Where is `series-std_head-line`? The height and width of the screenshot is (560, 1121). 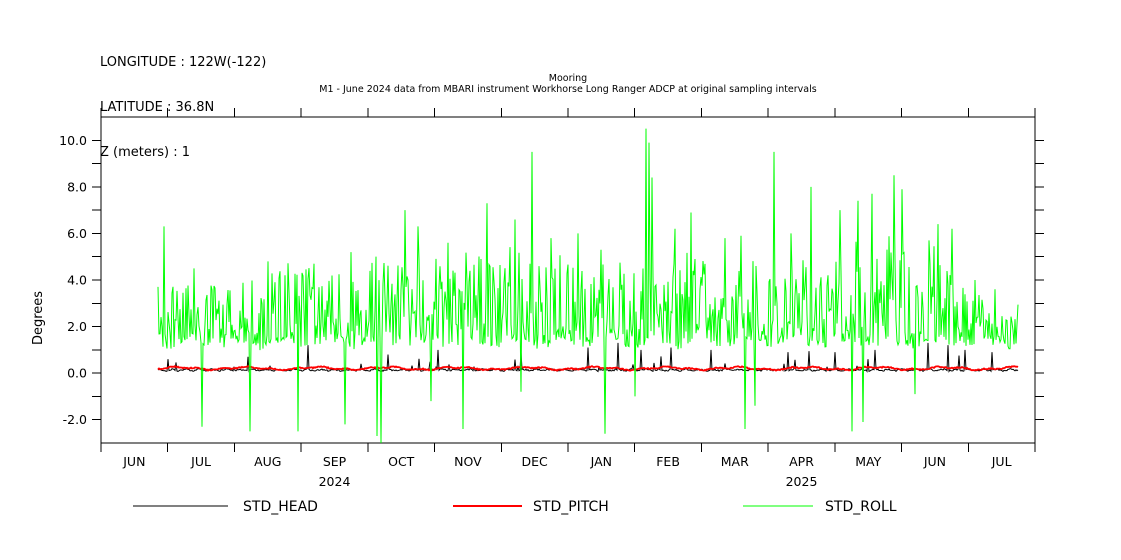 series-std_head-line is located at coordinates (588, 357).